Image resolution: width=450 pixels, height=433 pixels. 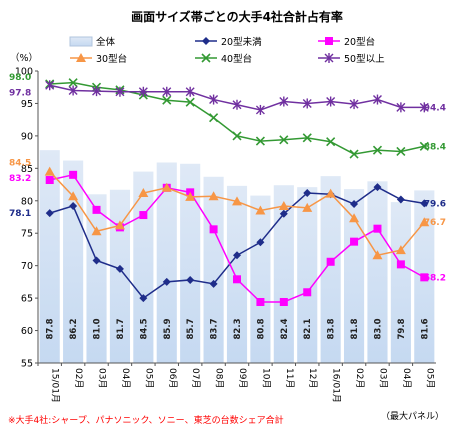 I want to click on series-star, so click(x=237, y=97).